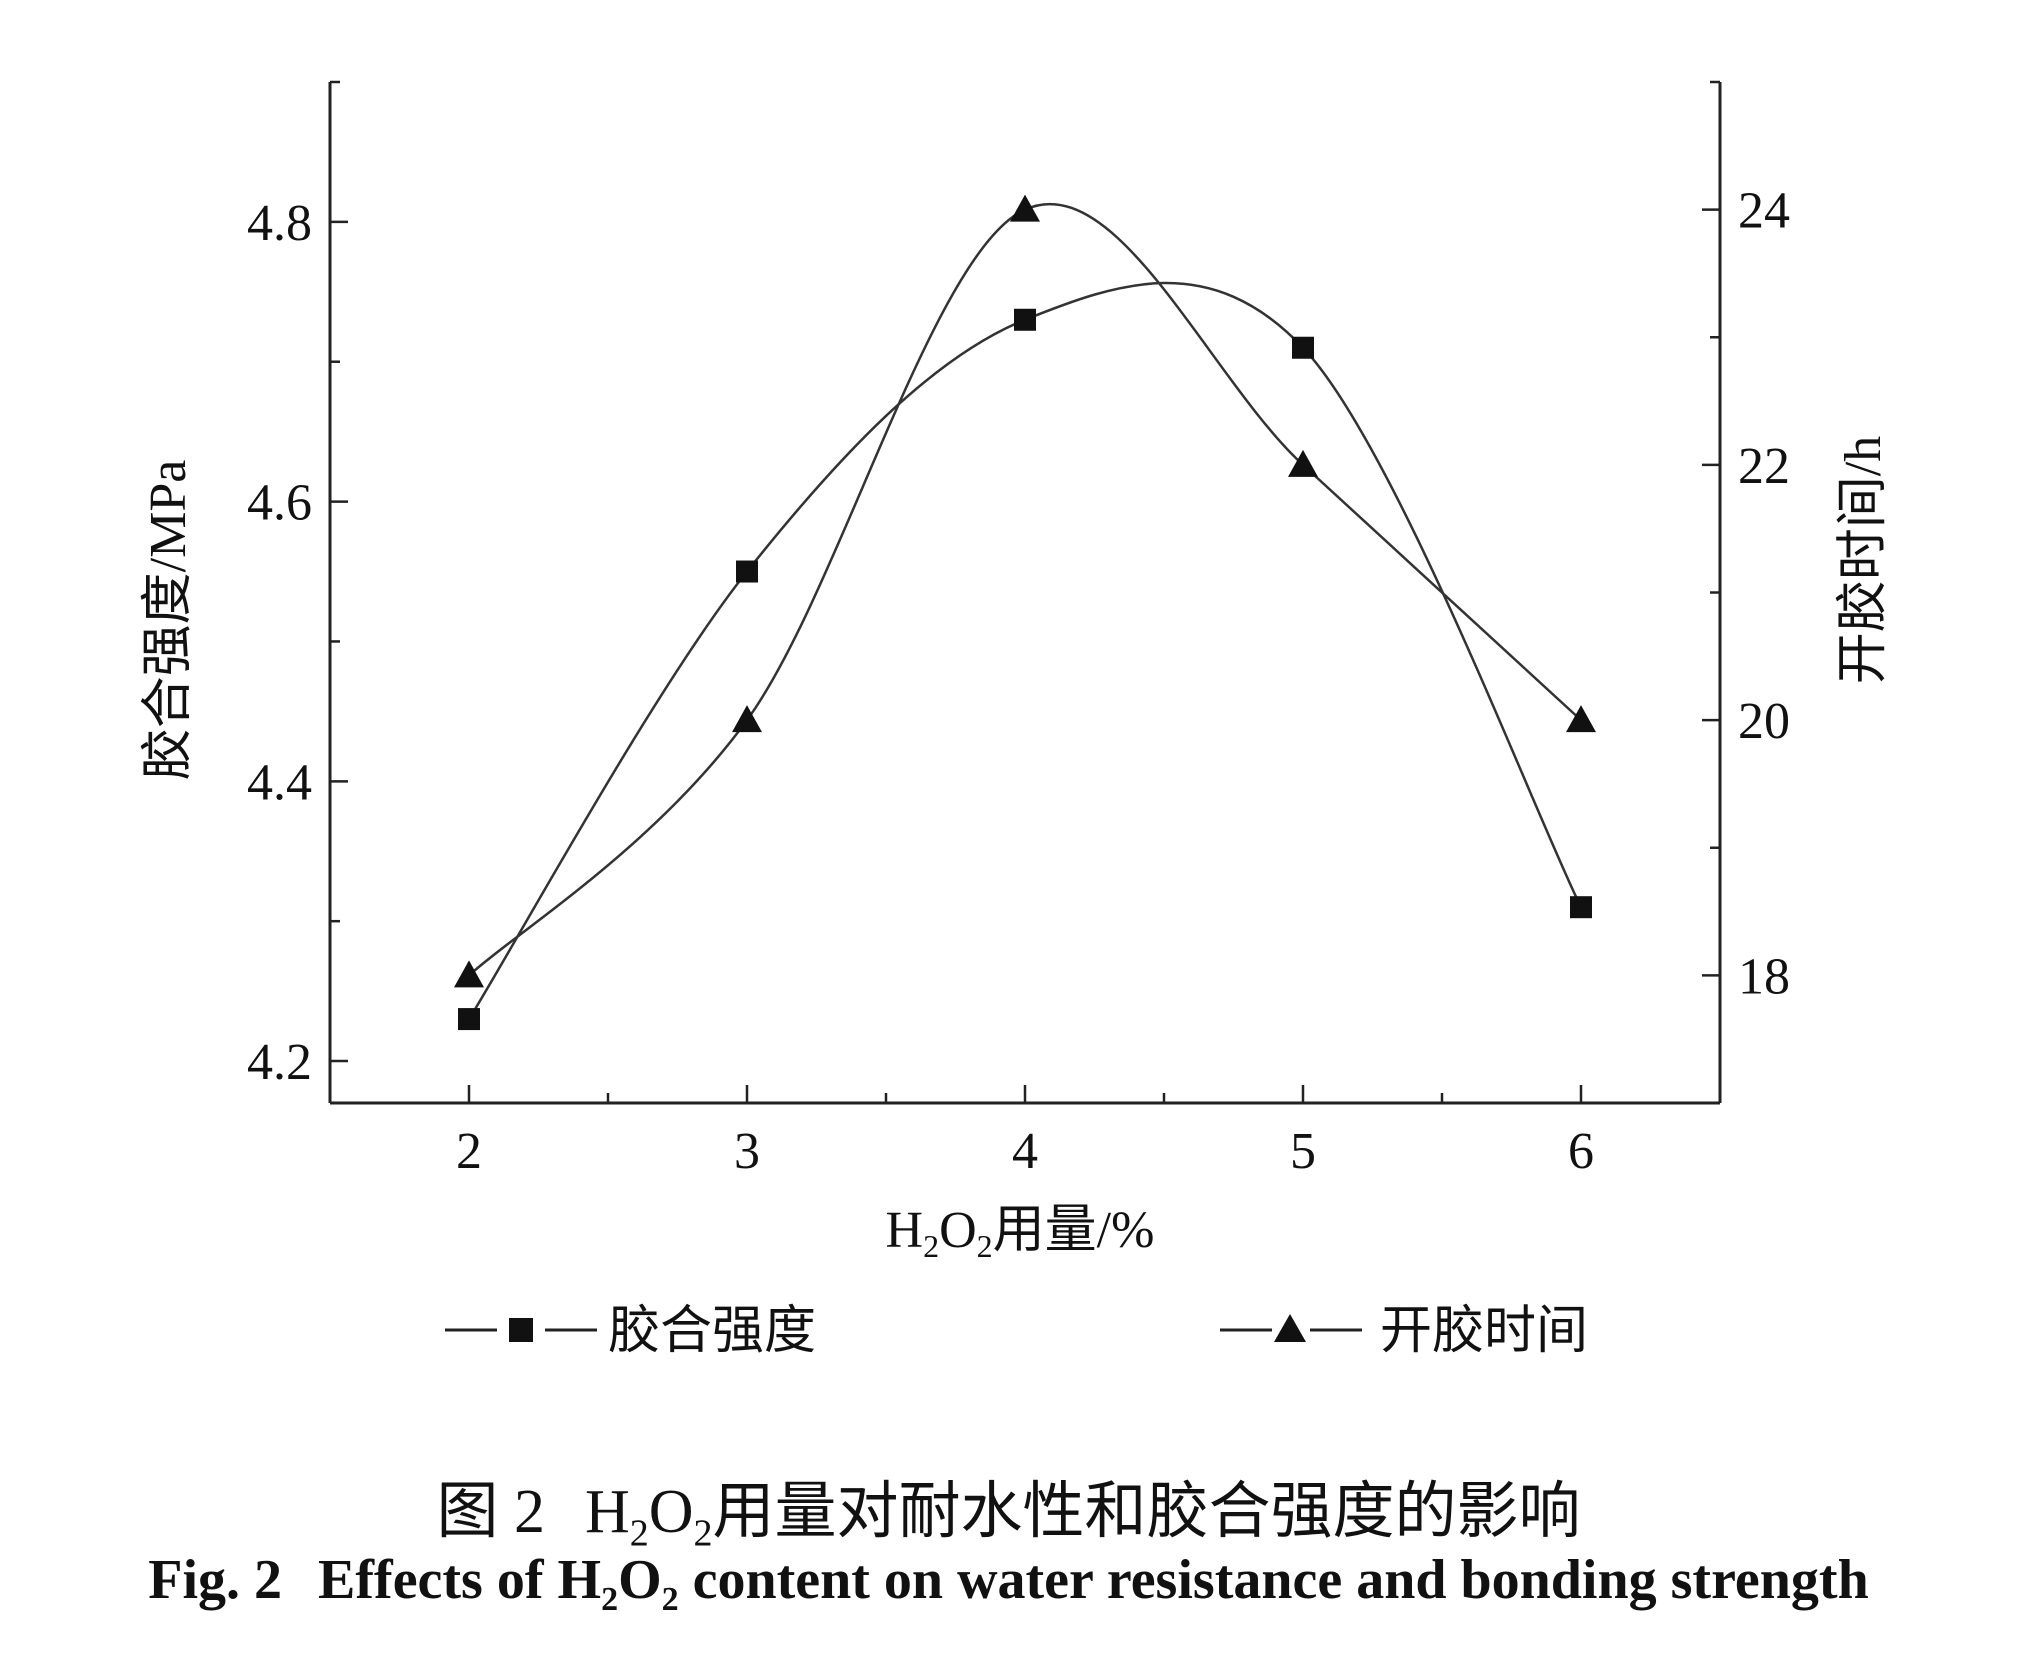  What do you see at coordinates (1303, 1151) in the screenshot?
I see `x-tick-label: 5` at bounding box center [1303, 1151].